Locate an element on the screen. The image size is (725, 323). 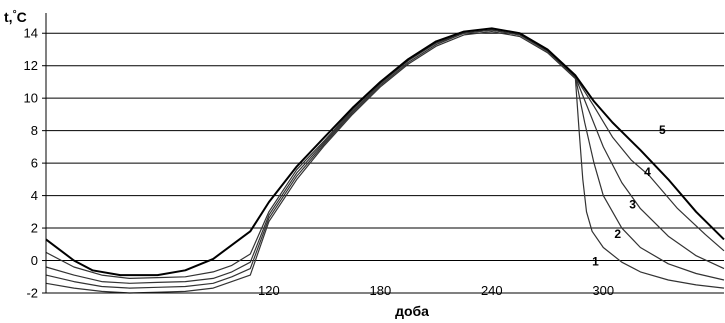
x-tick-labels: 120 180 240 300 is located at coordinates (436, 290).